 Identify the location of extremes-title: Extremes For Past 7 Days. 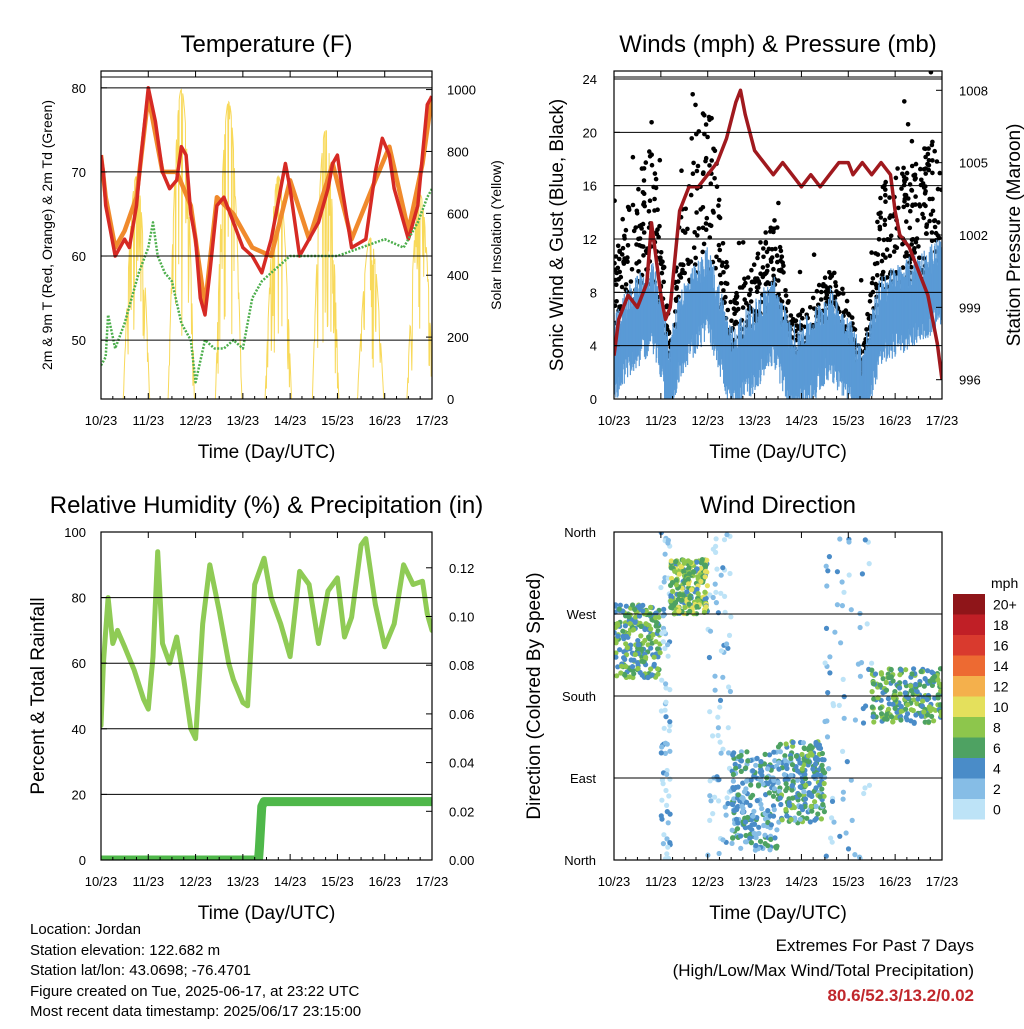
(874, 945).